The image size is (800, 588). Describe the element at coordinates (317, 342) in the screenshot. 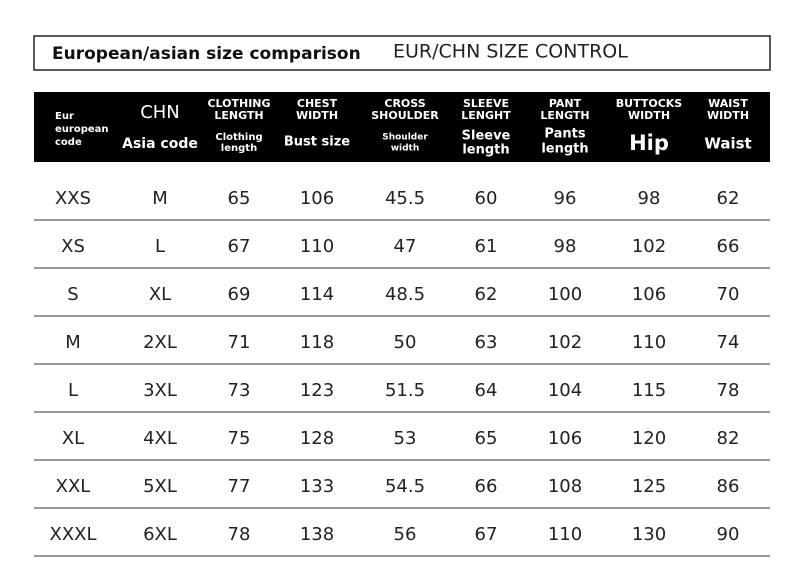

I see `cell: 118` at that location.